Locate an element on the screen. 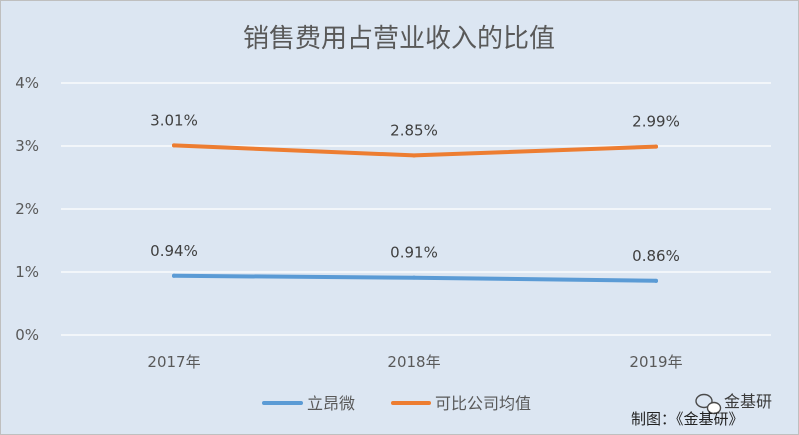 The width and height of the screenshot is (799, 435). y-tick-label: 2% is located at coordinates (27, 209).